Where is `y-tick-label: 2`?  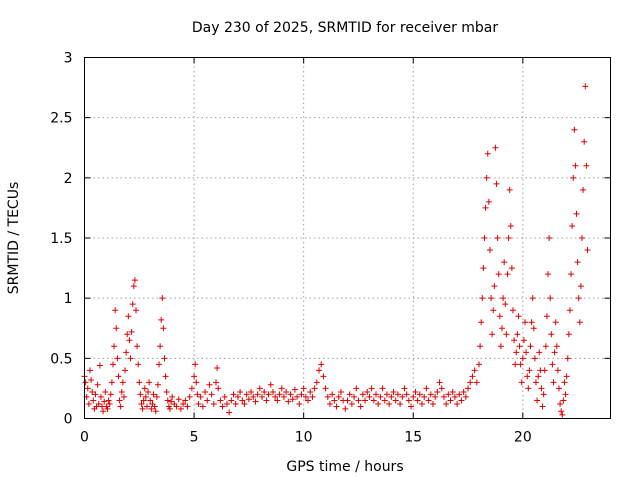
y-tick-label: 2 is located at coordinates (68, 179).